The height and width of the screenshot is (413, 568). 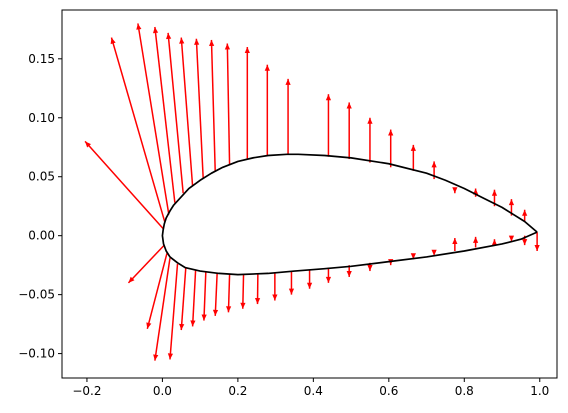 I want to click on y-tick-label: 0.00, so click(x=41, y=236).